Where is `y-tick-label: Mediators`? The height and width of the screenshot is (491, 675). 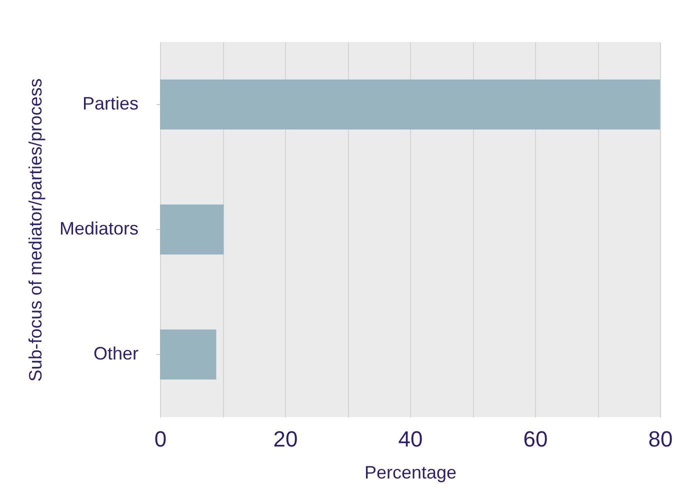 y-tick-label: Mediators is located at coordinates (98, 228).